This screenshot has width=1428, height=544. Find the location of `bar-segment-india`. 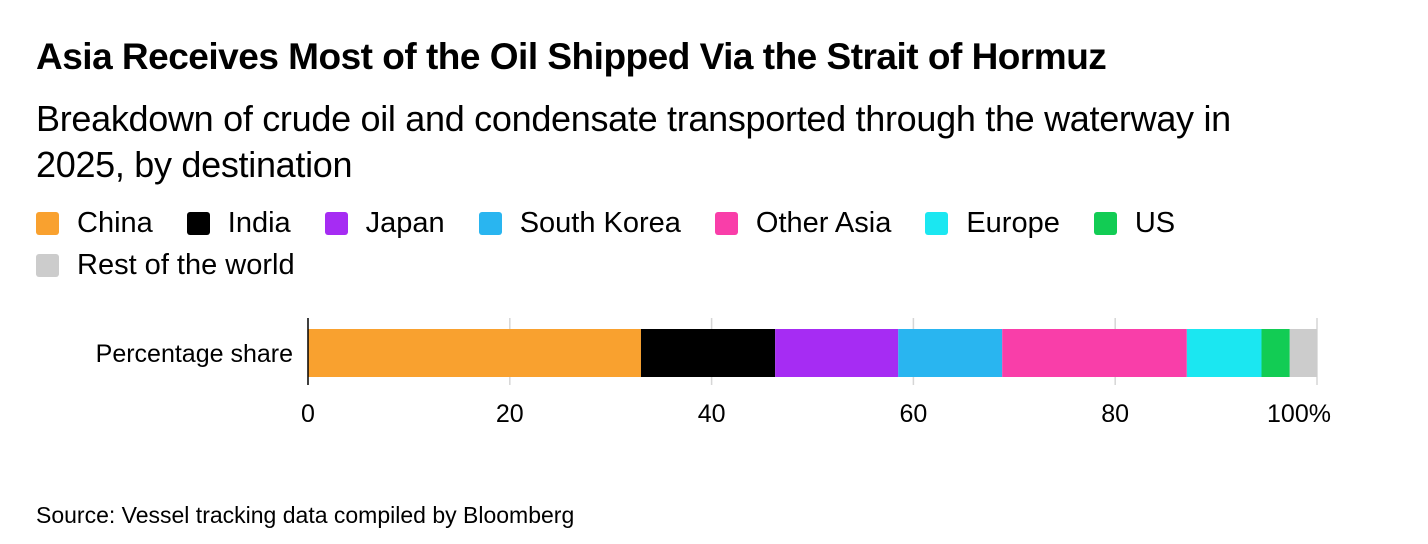

bar-segment-india is located at coordinates (708, 353).